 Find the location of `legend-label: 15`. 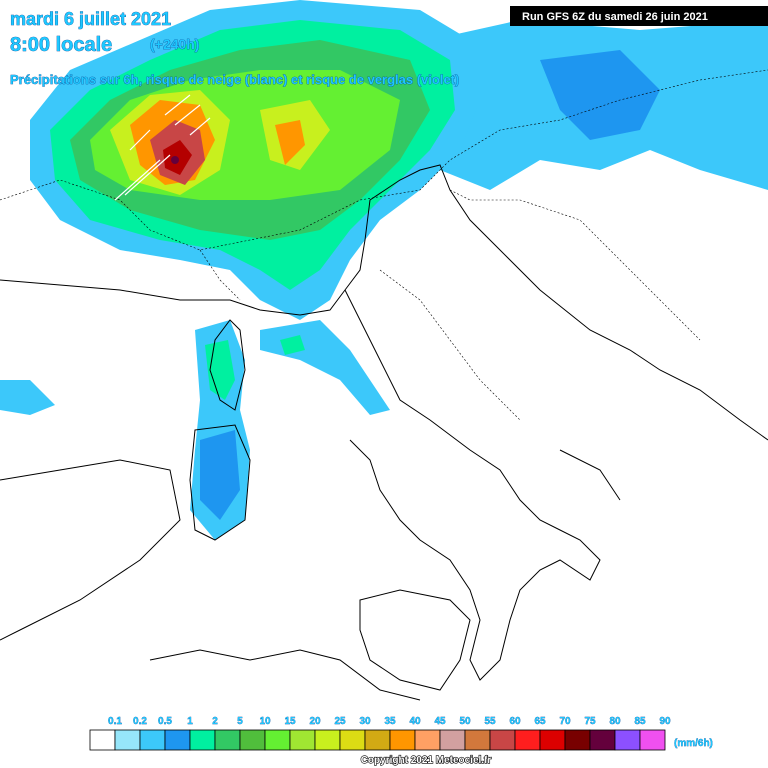

legend-label: 15 is located at coordinates (290, 721).